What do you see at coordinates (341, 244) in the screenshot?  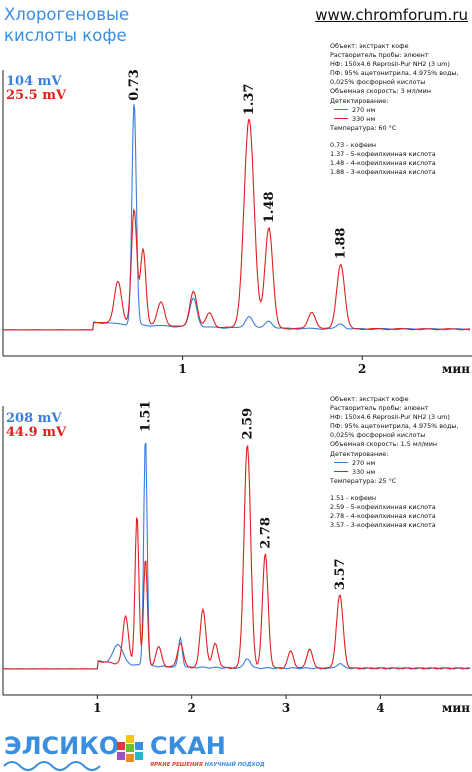 I see `peak-label: 1.88` at bounding box center [341, 244].